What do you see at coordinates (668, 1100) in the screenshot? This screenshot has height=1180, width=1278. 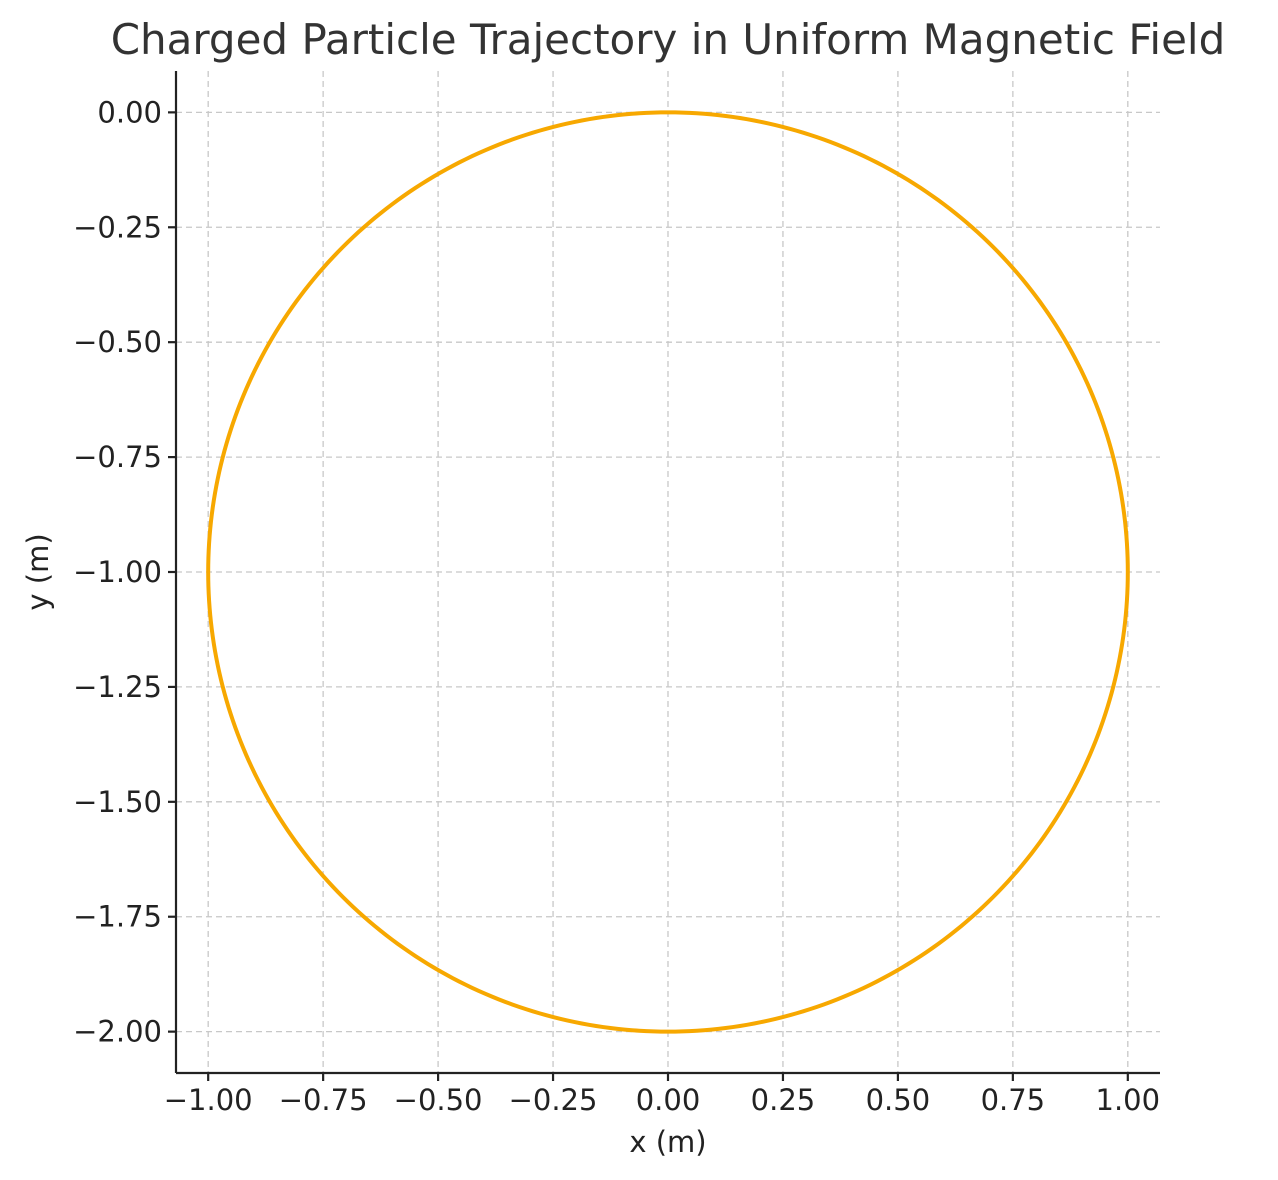 I see `x-tick-label: 0.00` at bounding box center [668, 1100].